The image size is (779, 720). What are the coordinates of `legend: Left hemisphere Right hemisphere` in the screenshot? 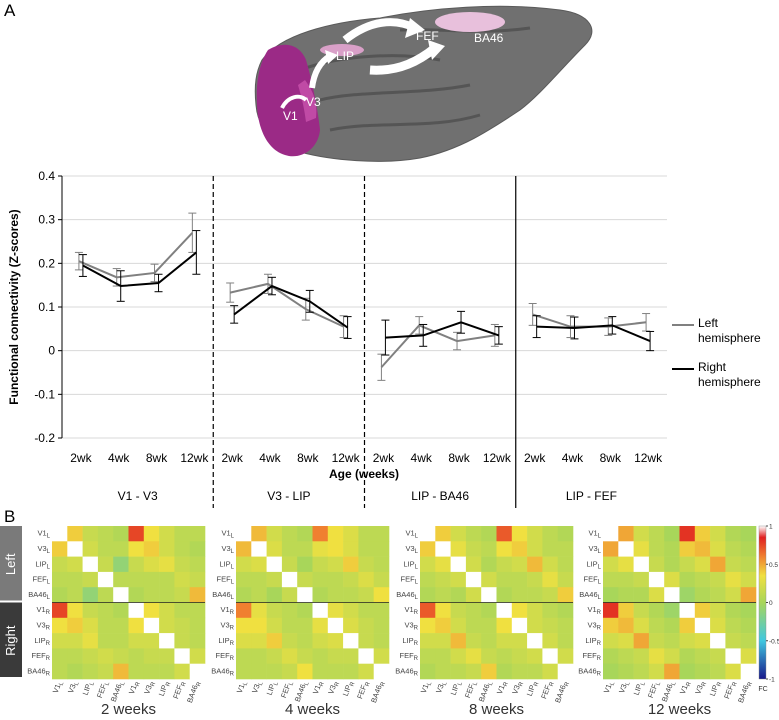 It's located at (725, 360).